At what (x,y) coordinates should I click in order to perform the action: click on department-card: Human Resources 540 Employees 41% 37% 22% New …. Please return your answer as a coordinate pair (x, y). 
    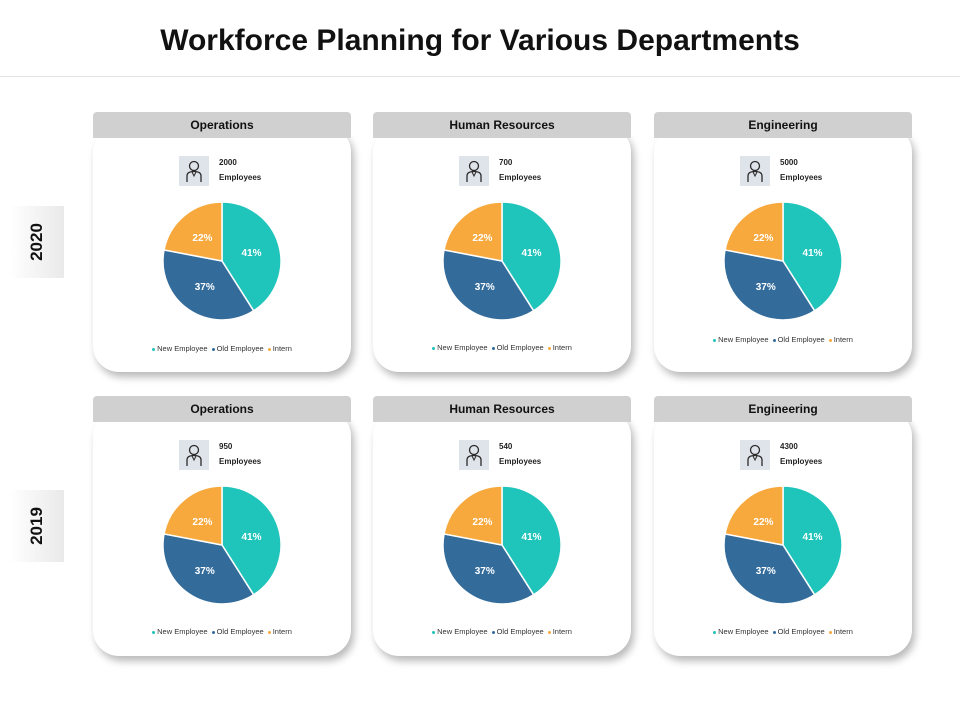
    Looking at the image, I should click on (502, 526).